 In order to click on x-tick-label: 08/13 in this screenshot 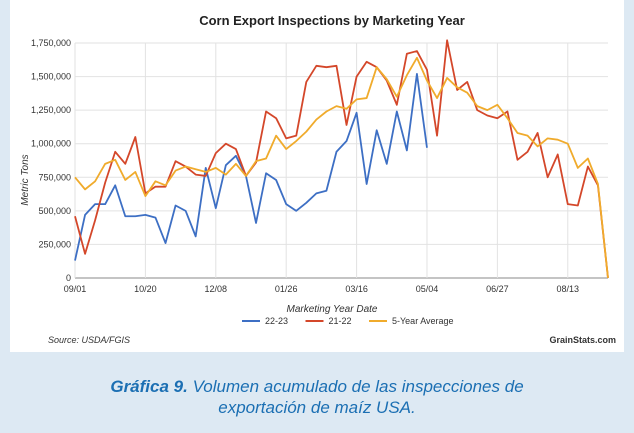, I will do `click(568, 289)`.